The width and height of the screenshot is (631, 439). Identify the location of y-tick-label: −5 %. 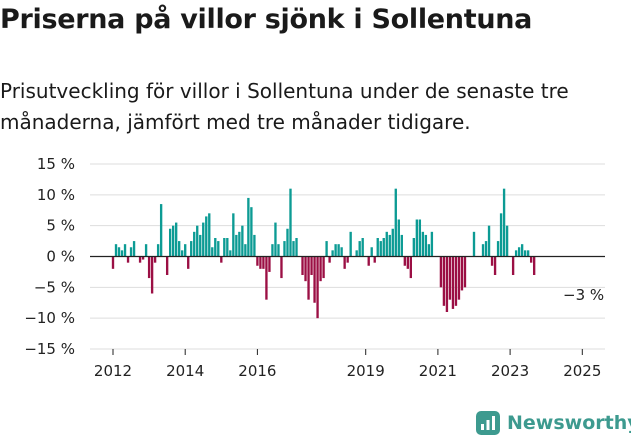
(54, 287).